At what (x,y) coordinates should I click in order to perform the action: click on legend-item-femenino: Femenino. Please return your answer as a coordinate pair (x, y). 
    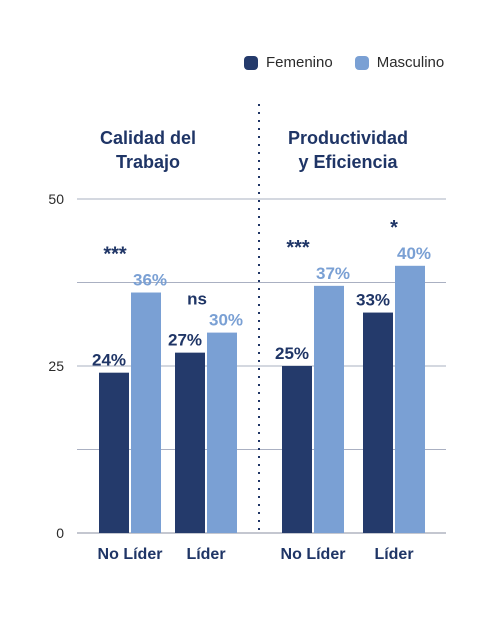
    Looking at the image, I should click on (288, 62).